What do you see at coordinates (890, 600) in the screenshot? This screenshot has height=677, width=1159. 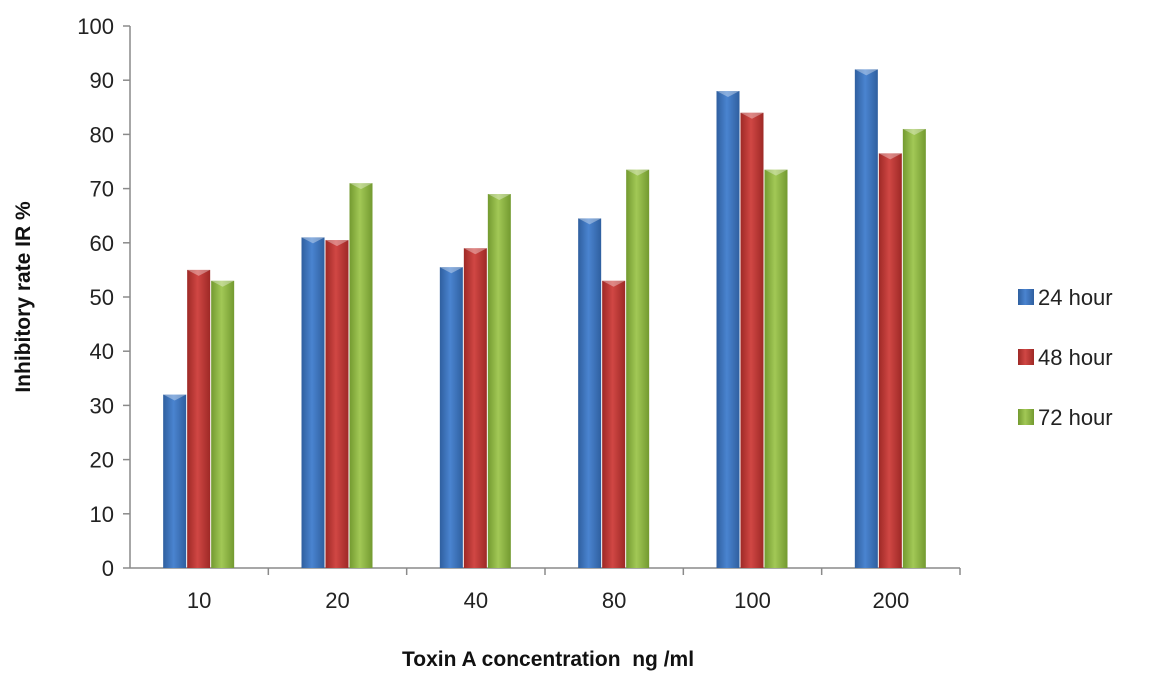 I see `x-tick-label: 200` at bounding box center [890, 600].